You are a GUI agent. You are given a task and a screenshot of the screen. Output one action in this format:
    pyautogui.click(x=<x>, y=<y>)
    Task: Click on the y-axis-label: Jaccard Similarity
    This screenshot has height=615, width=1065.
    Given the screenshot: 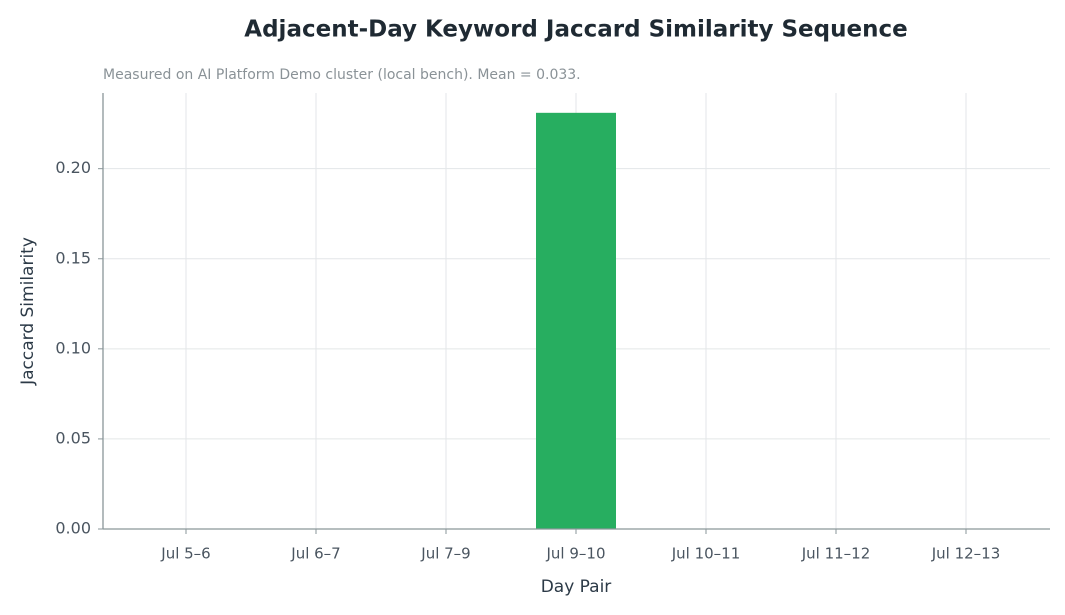 What is the action you would take?
    pyautogui.click(x=28, y=311)
    